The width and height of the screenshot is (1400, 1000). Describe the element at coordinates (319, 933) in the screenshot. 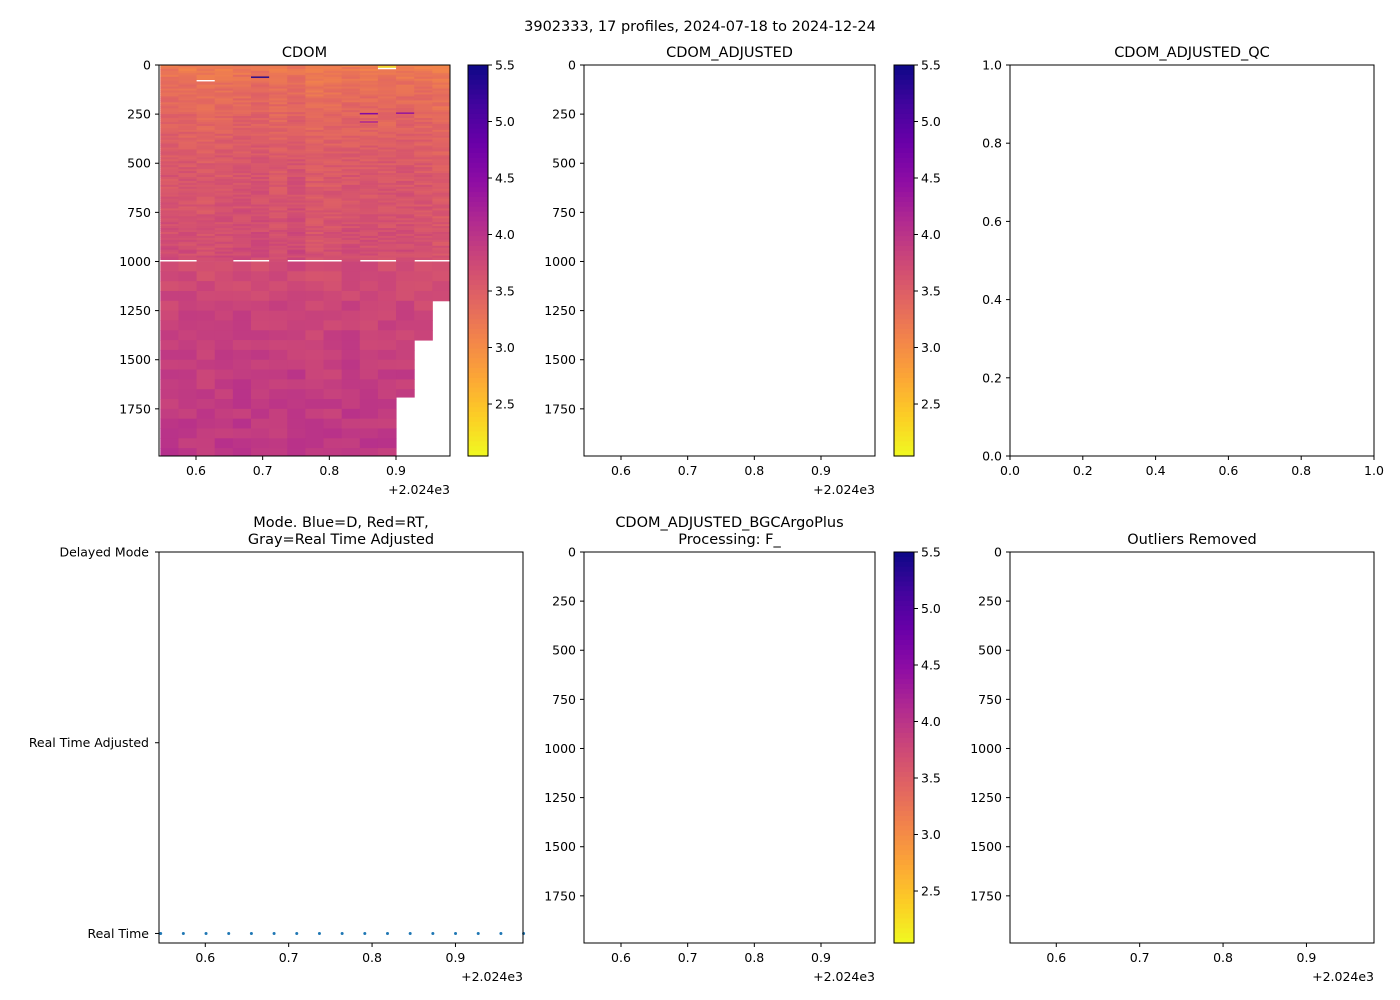

I see `mode-point` at that location.